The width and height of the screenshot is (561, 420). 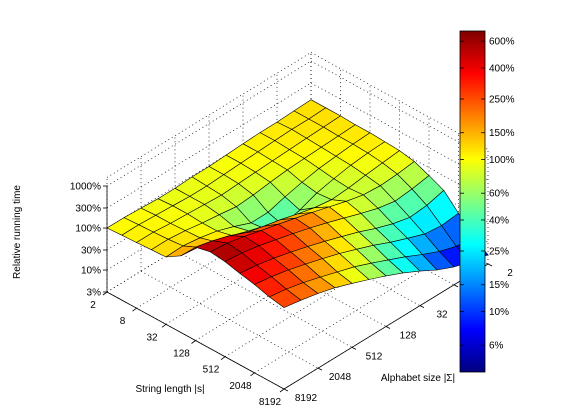 What do you see at coordinates (91, 271) in the screenshot?
I see `z-tick-label: 10%` at bounding box center [91, 271].